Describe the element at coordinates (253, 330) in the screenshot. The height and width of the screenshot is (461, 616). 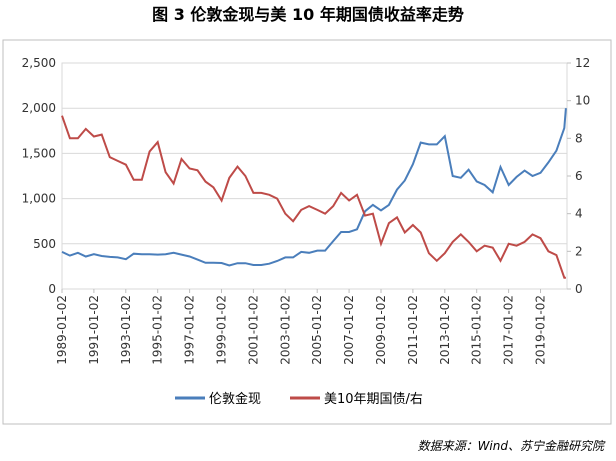
I see `x-tick-label: 2001-01-02` at that location.